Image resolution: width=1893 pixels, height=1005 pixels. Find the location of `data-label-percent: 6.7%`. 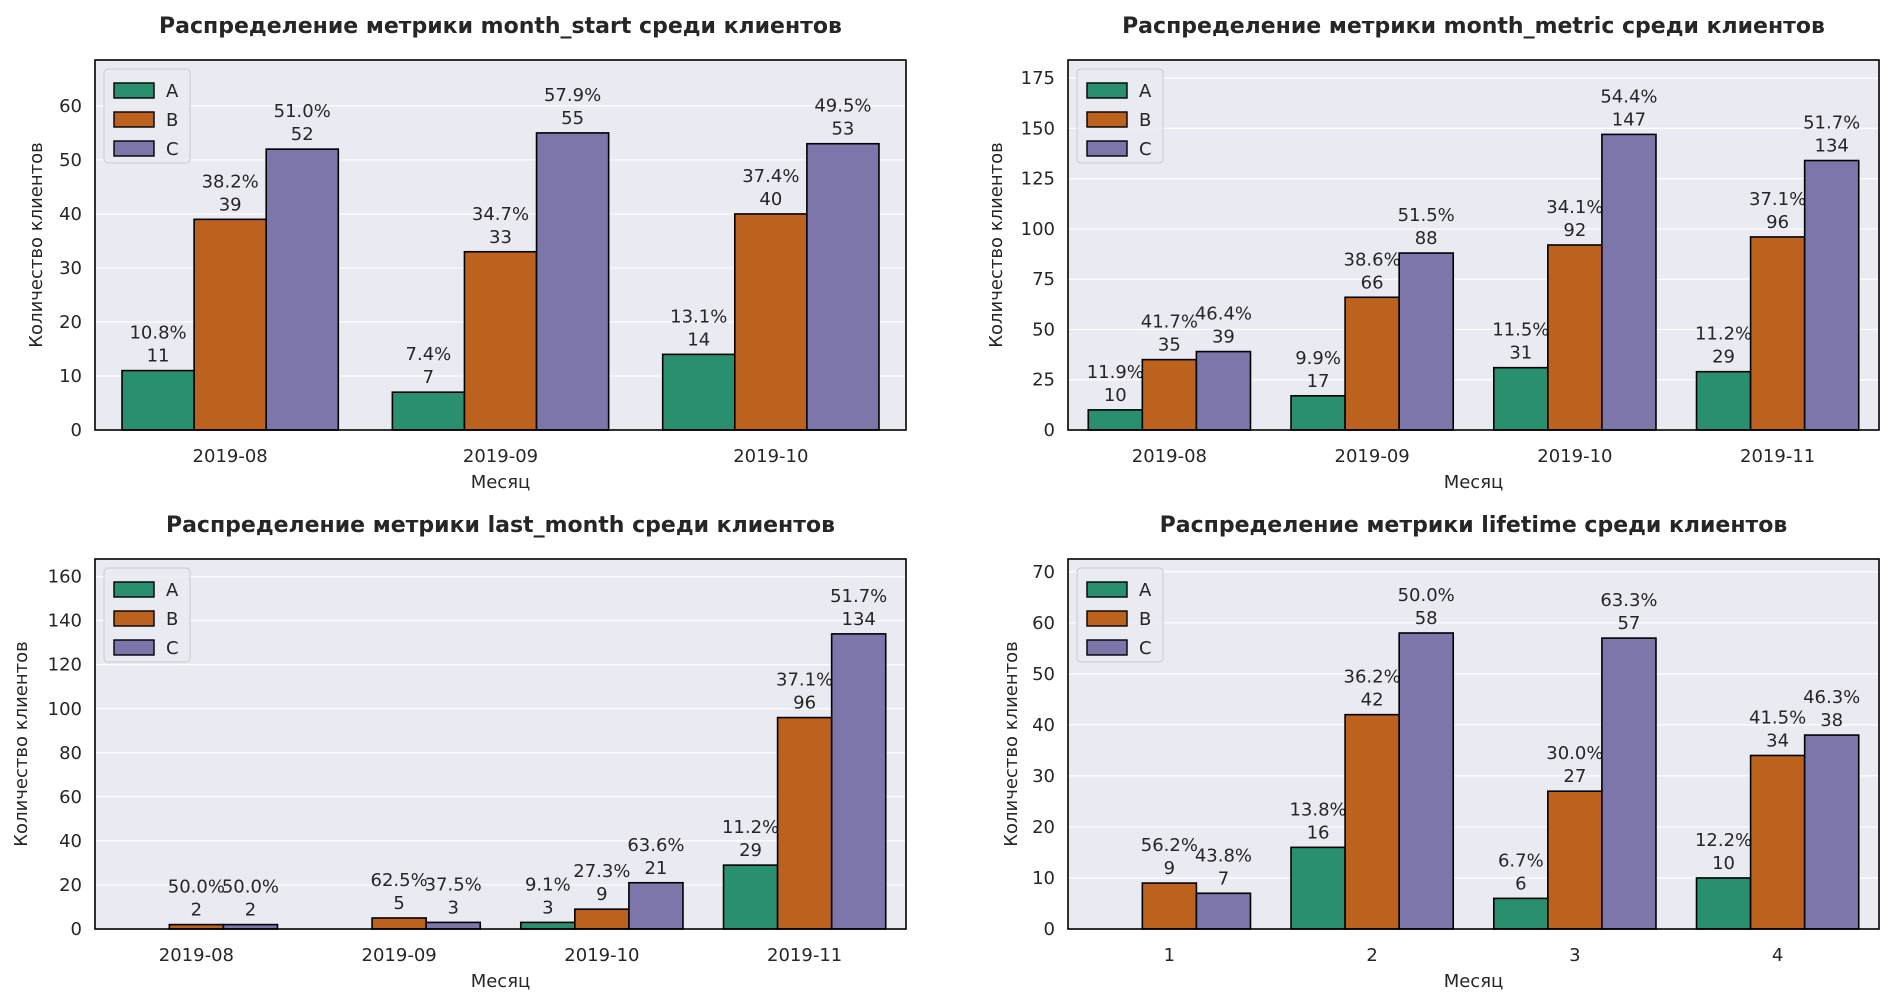

data-label-percent: 6.7% is located at coordinates (1521, 860).